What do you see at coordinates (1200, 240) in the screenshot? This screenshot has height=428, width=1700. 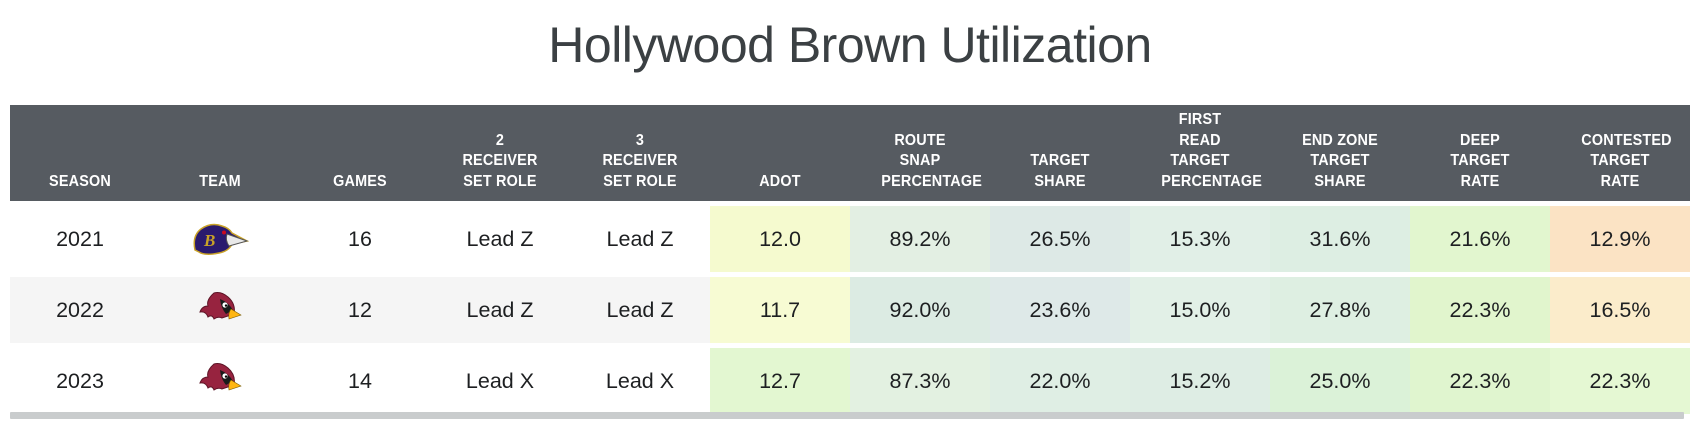 I see `first-read-cell: 15.3%` at bounding box center [1200, 240].